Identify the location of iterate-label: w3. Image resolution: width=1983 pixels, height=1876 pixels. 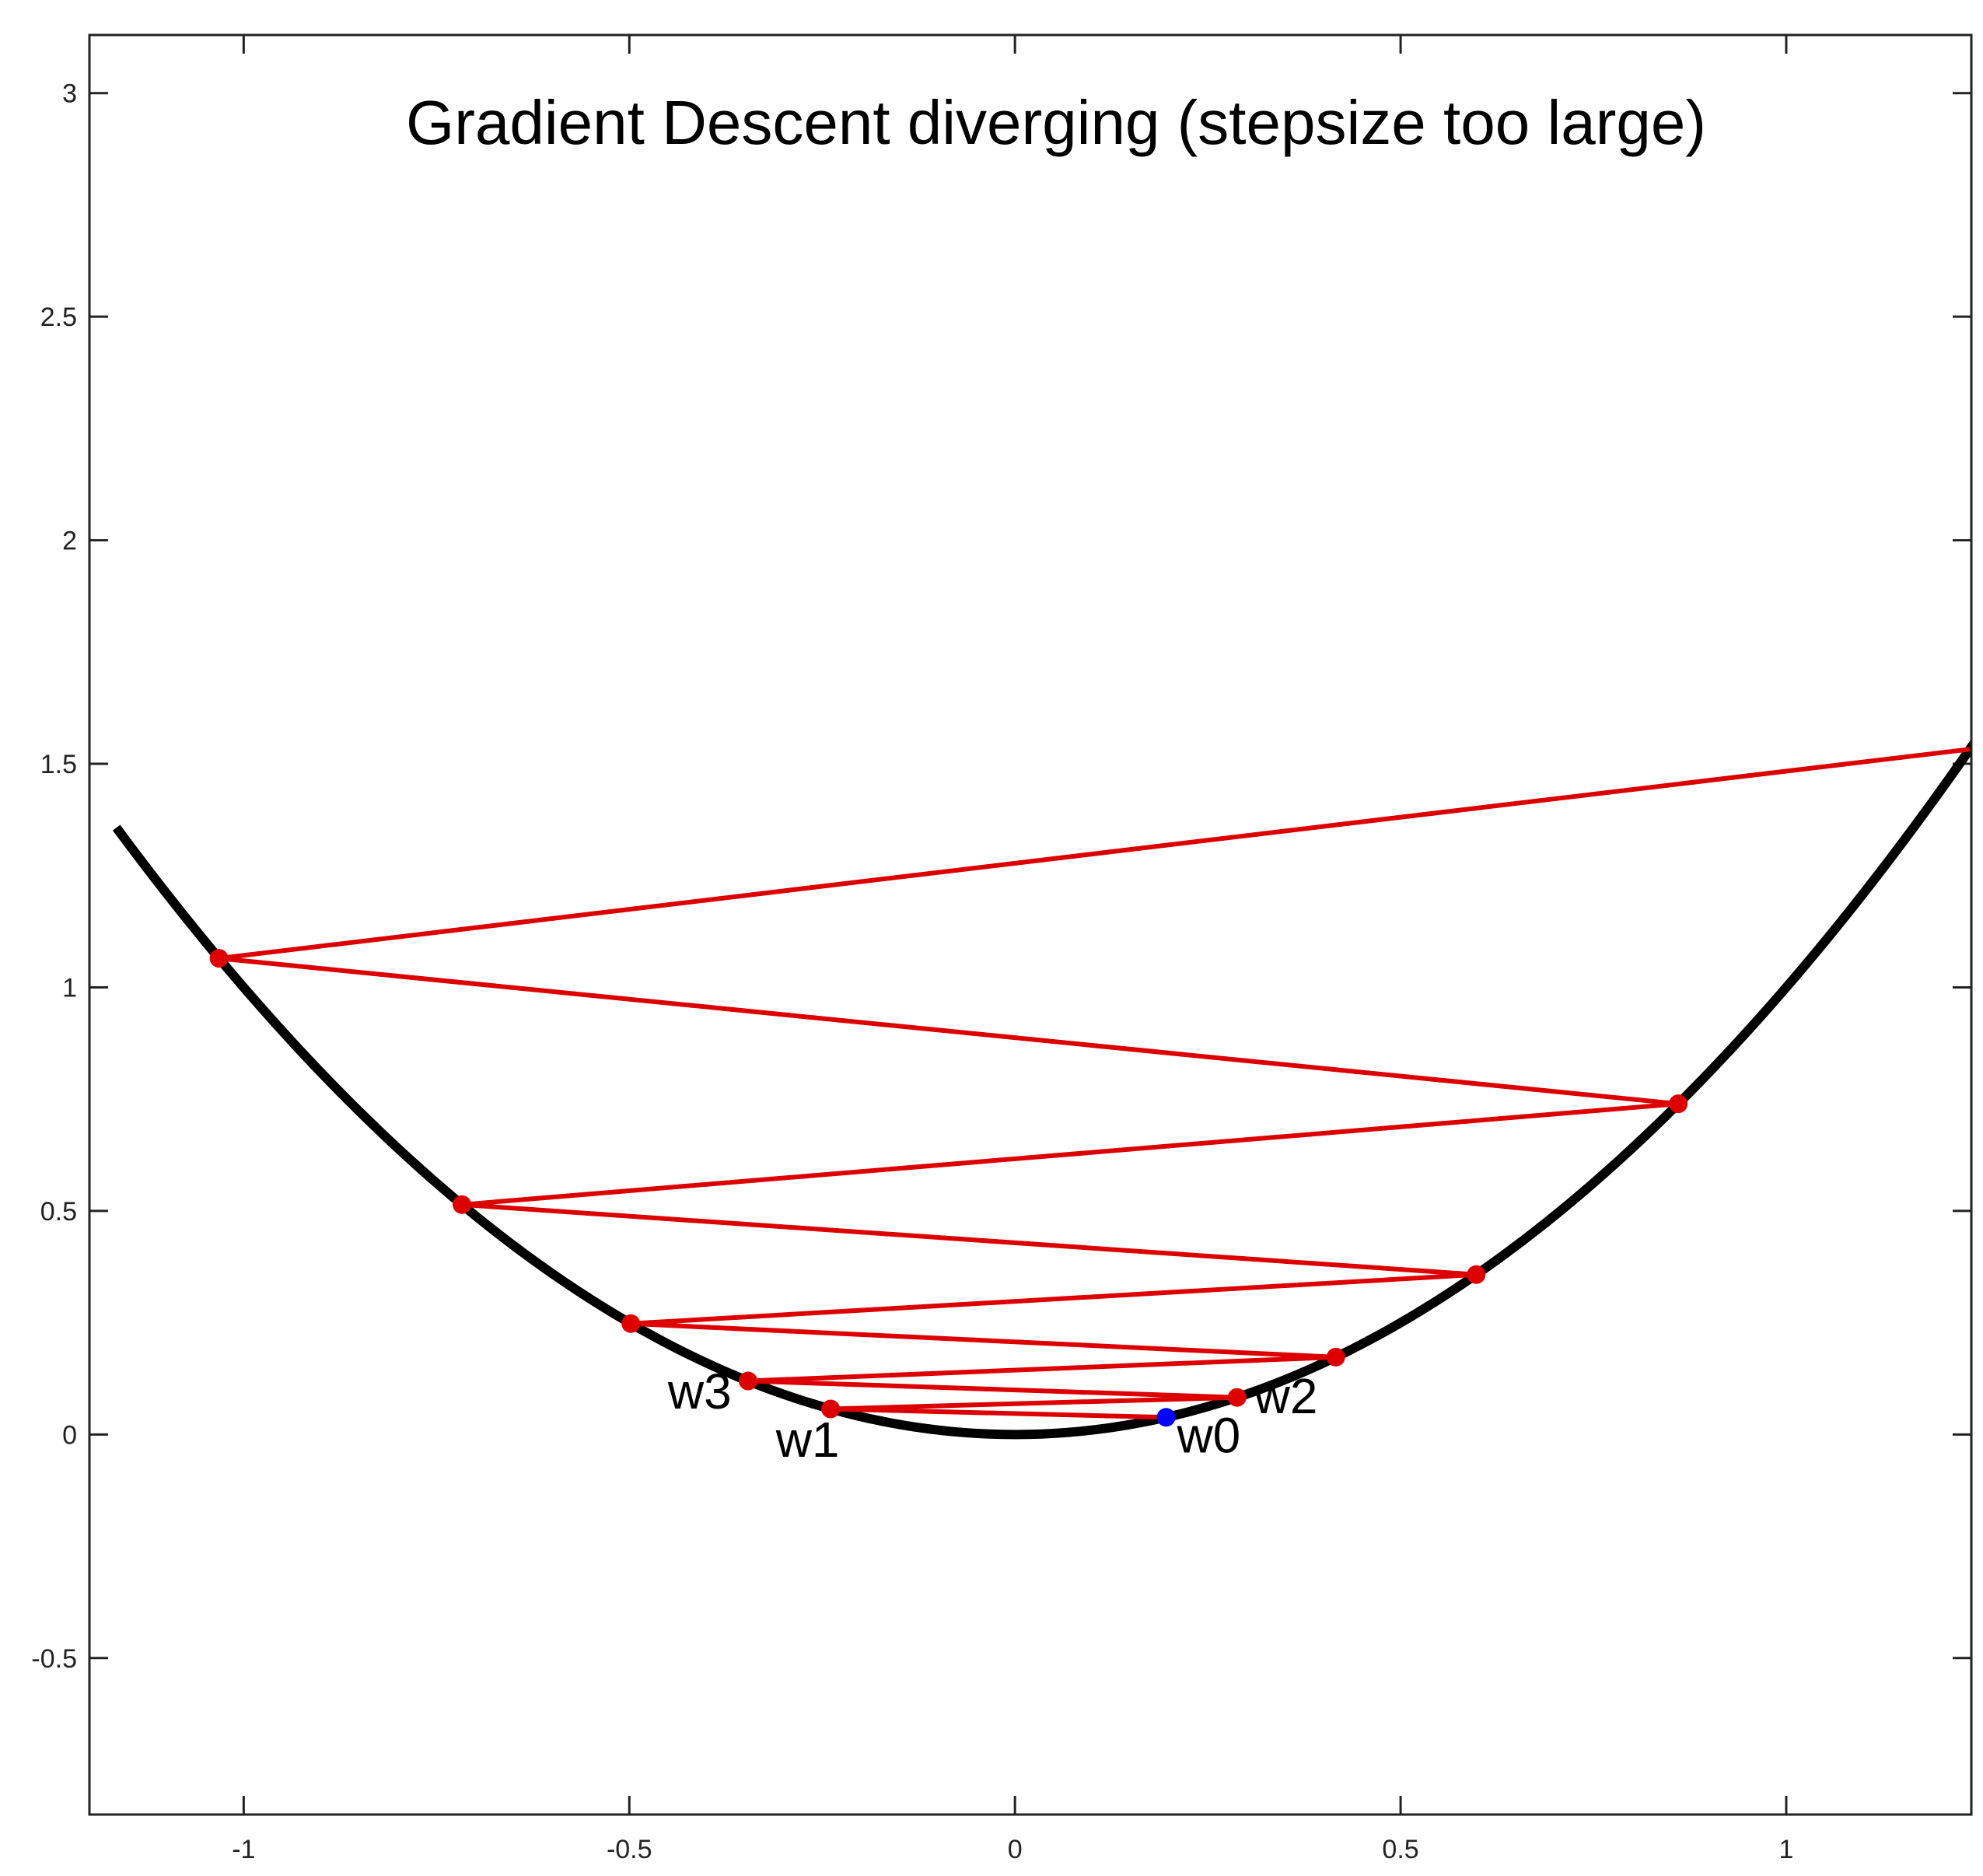
(699, 1391).